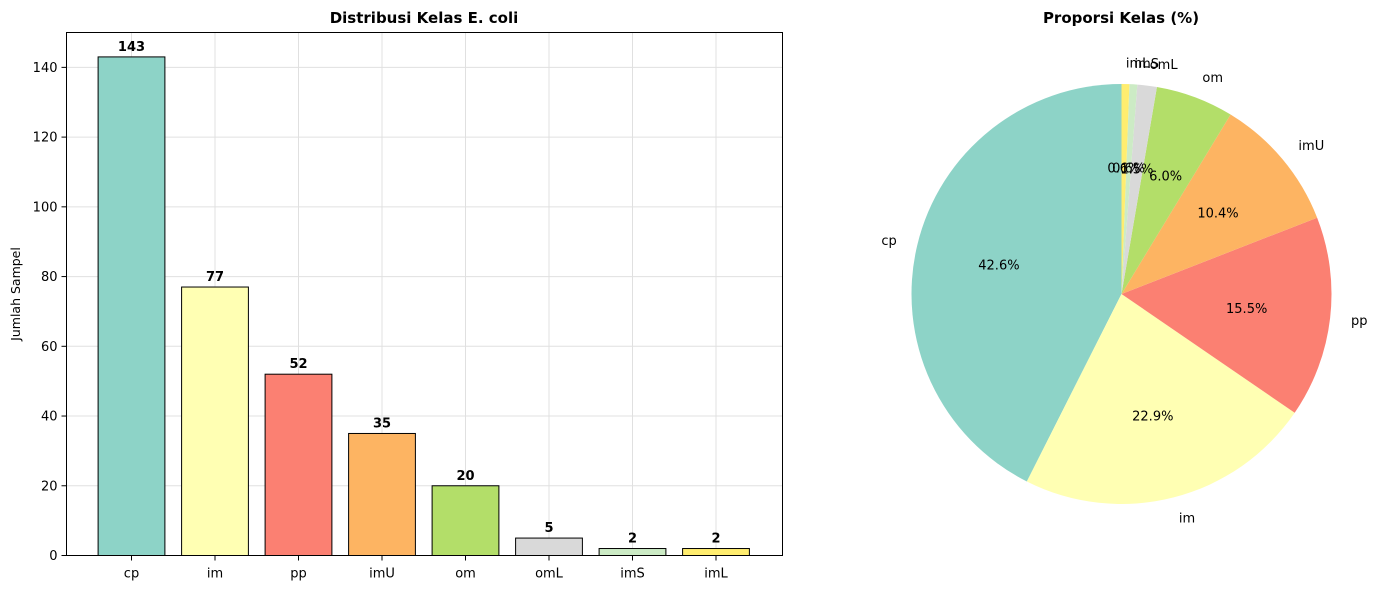  Describe the element at coordinates (465, 476) in the screenshot. I see `bar-value-label: 20` at that location.